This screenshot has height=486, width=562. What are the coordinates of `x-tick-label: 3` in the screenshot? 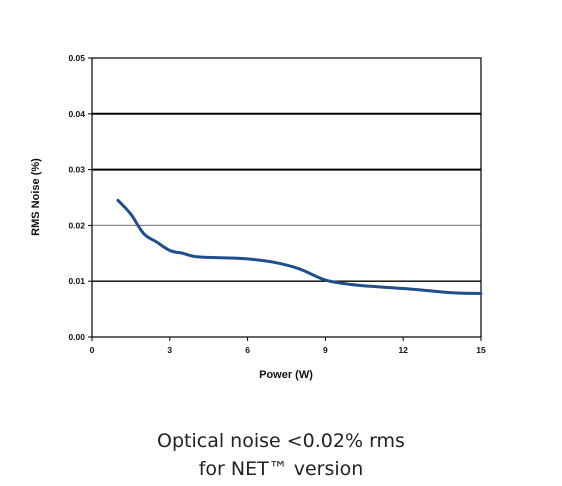 It's located at (169, 350).